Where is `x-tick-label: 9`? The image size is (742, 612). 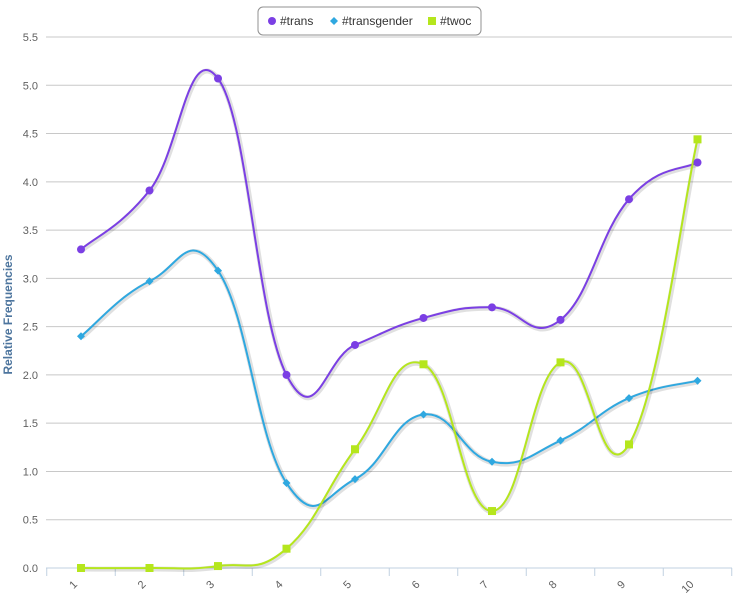
x-tick-label: 9 is located at coordinates (621, 585).